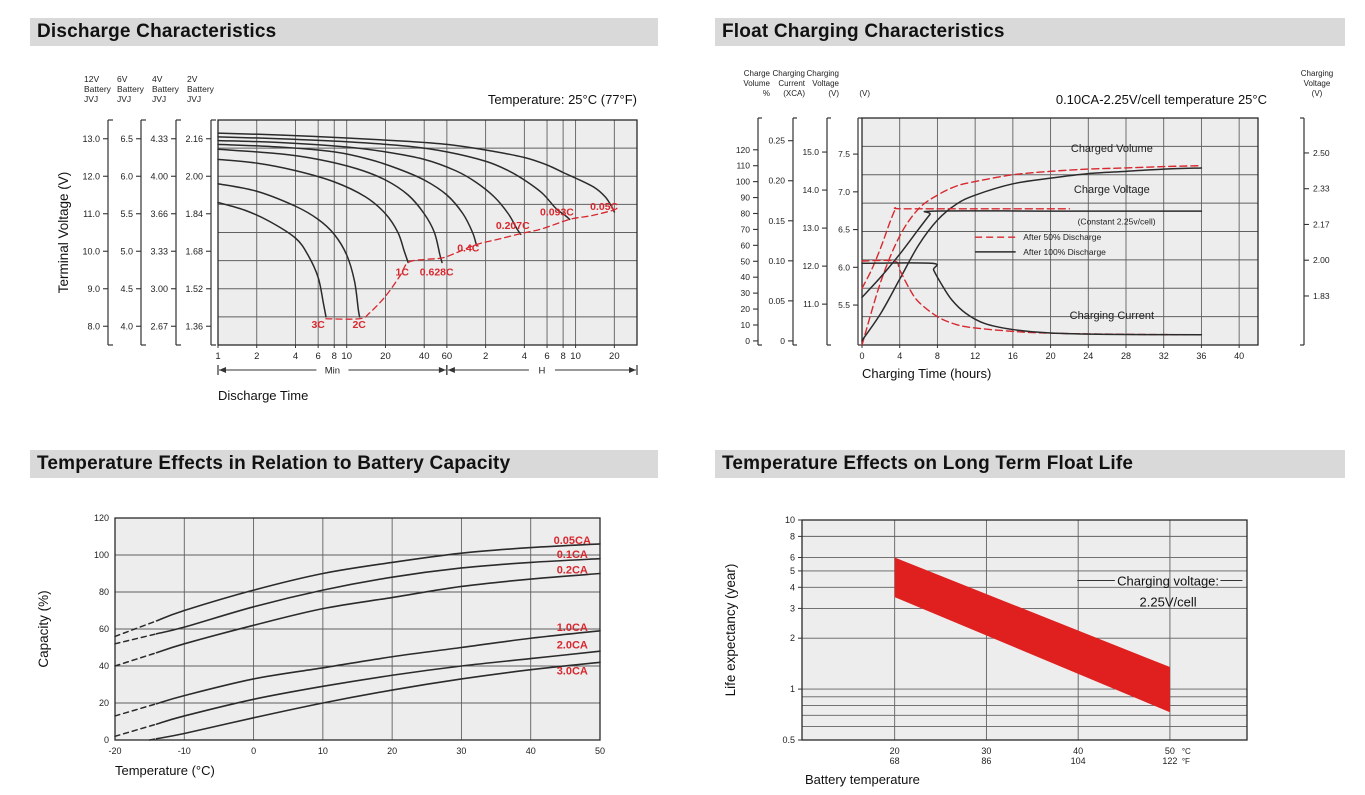 Image resolution: width=1365 pixels, height=795 pixels. What do you see at coordinates (810, 228) in the screenshot?
I see `svg-text: 13.0` at bounding box center [810, 228].